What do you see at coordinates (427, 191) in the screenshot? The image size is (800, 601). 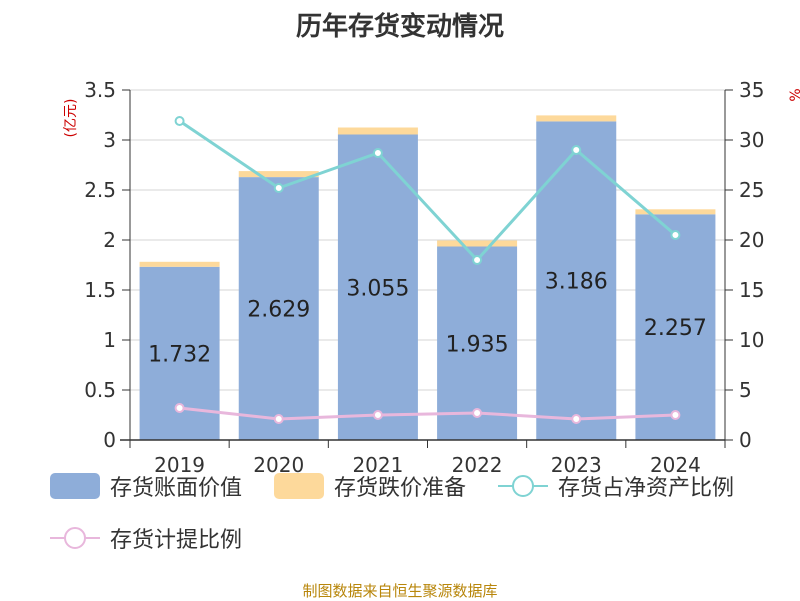 I see `line-net-asset-ratio` at bounding box center [427, 191].